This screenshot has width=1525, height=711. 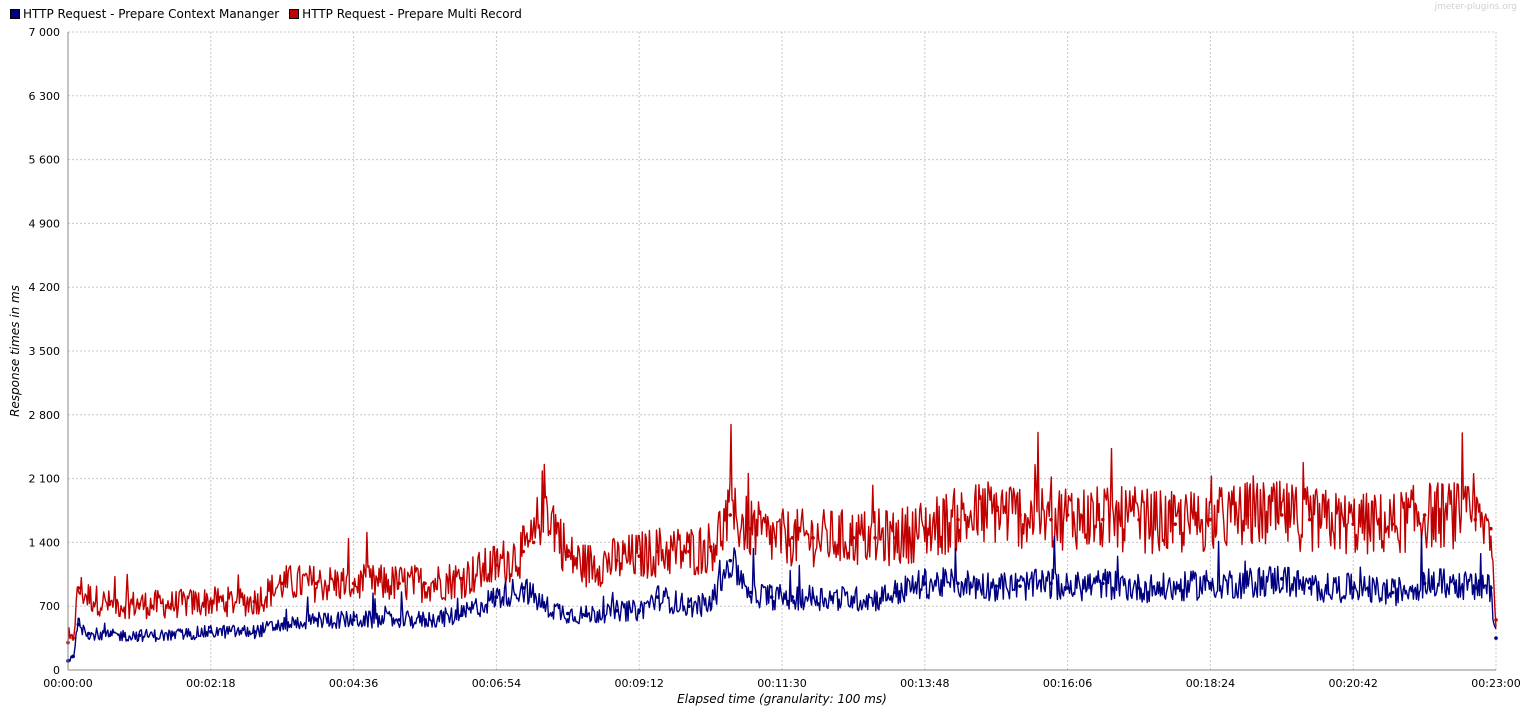 What do you see at coordinates (210, 683) in the screenshot?
I see `x-tick-label: 00:02:18` at bounding box center [210, 683].